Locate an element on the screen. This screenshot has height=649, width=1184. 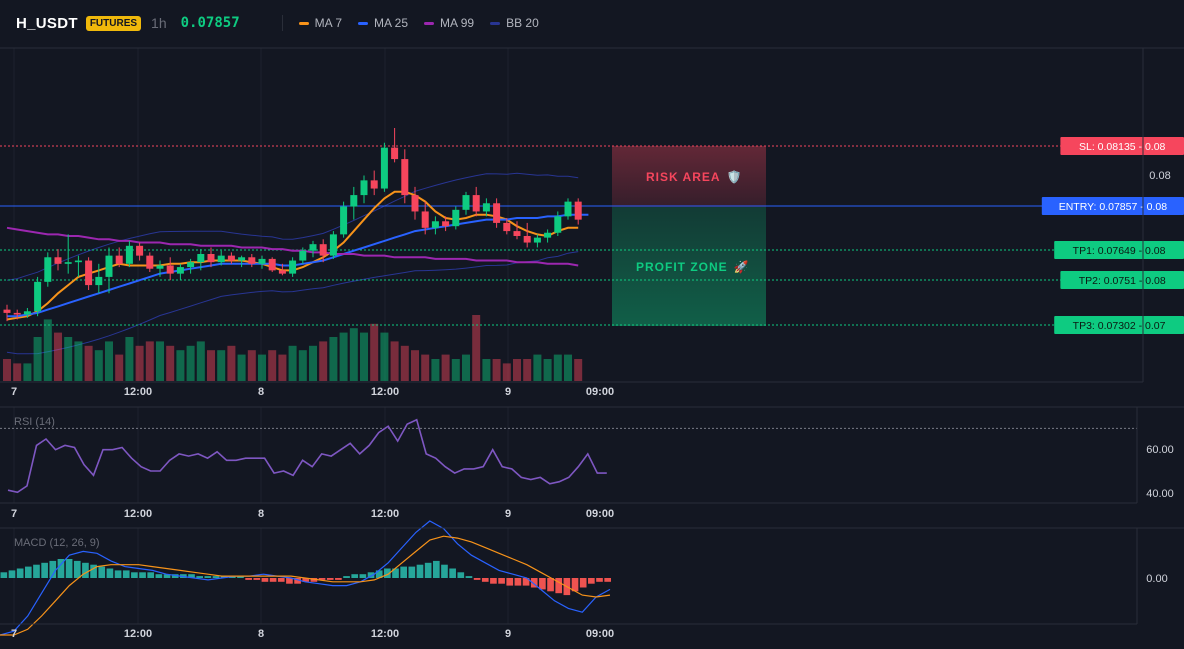
legend-item-ma99: MA 99 is located at coordinates (449, 23).